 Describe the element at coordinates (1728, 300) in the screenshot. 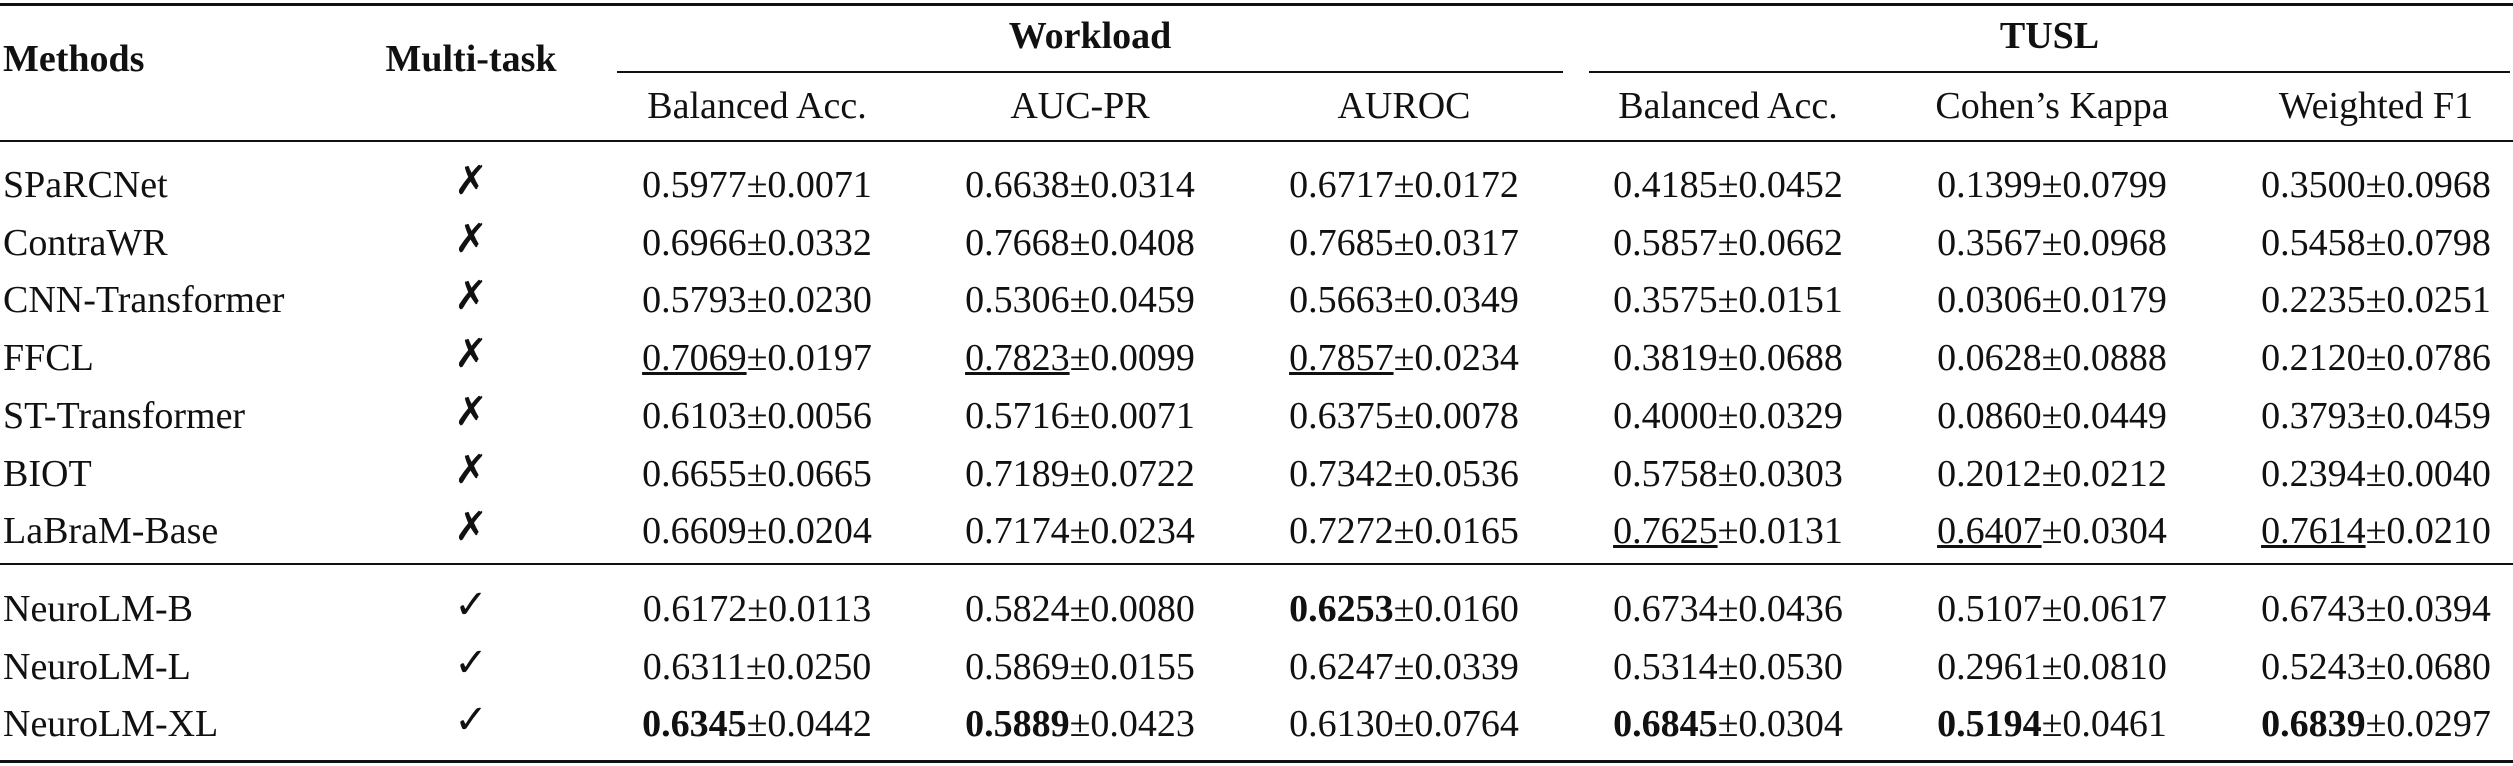

I see `result-cell: 0.3575±0.0151` at that location.